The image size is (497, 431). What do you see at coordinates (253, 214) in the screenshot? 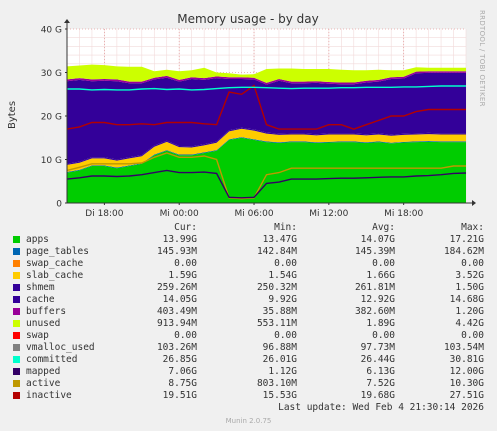
I see `x-tick-label: Mi 06:00` at bounding box center [253, 214].